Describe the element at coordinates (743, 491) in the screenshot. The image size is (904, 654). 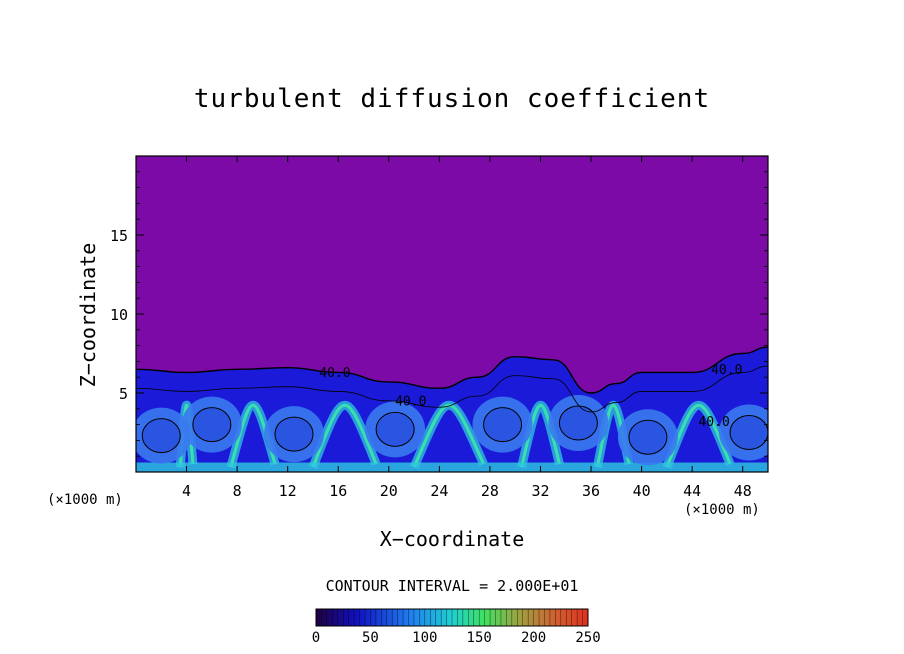
I see `x-tick-label: 48` at that location.